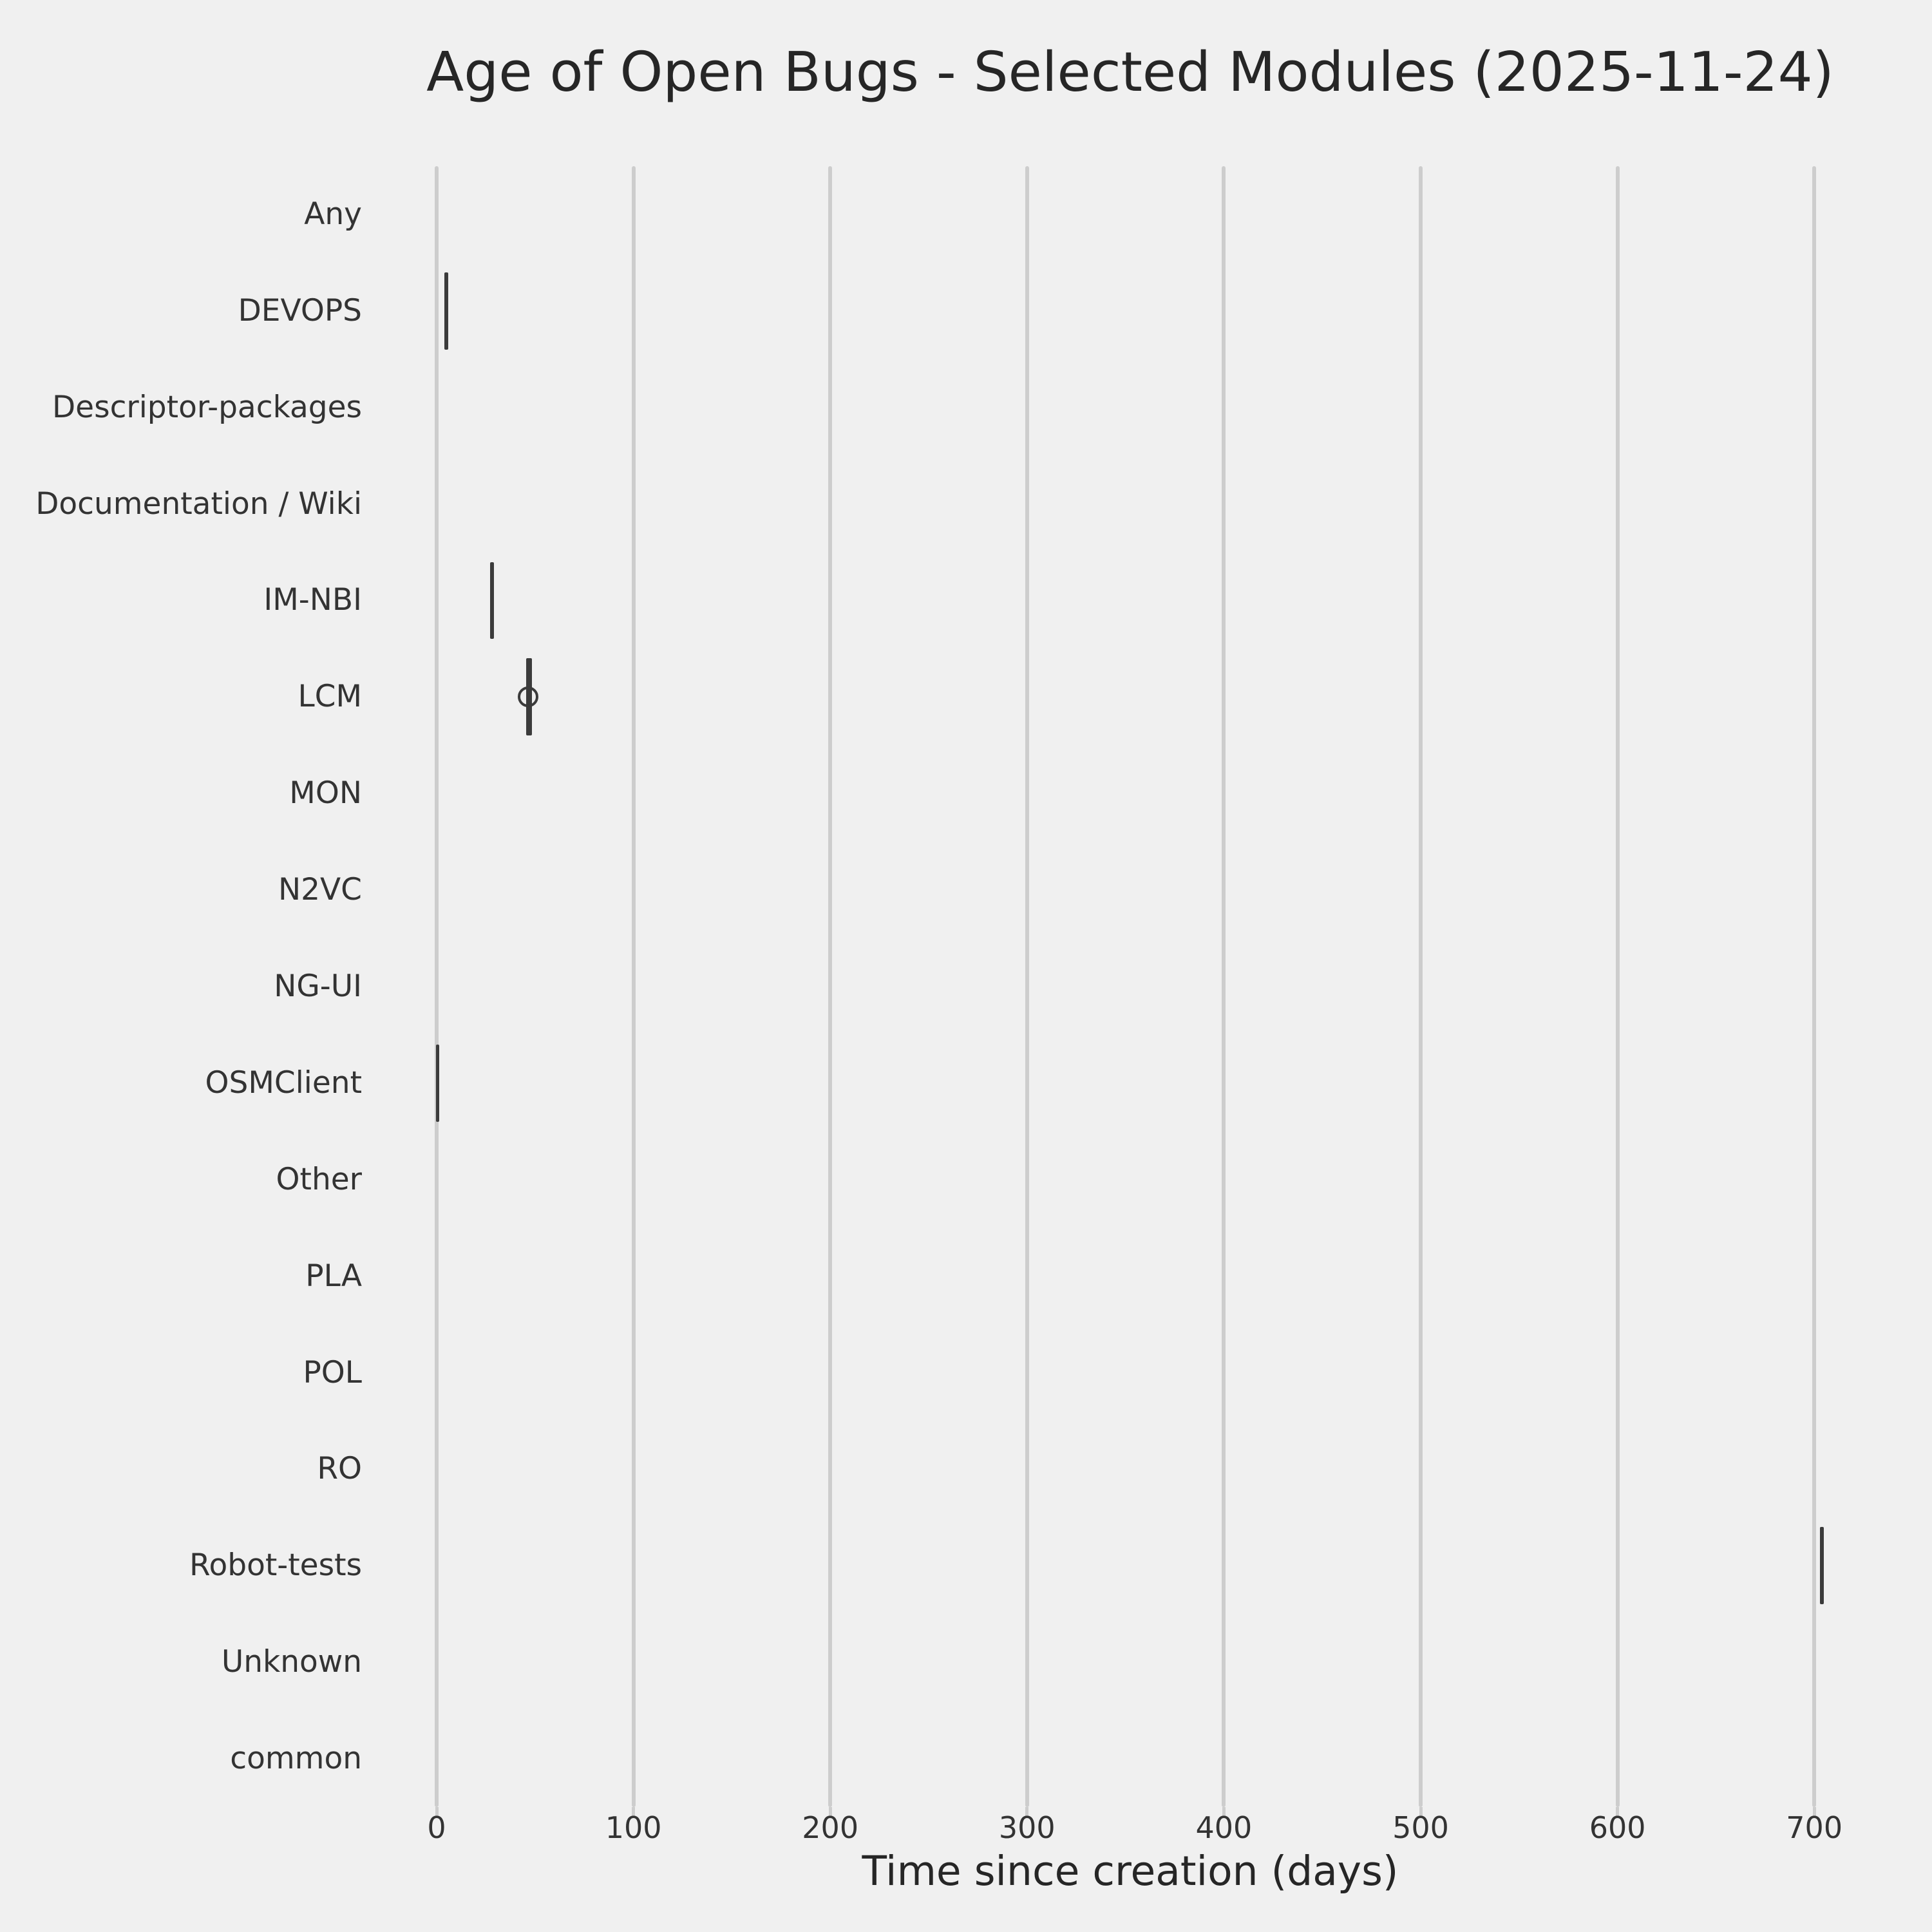 The width and height of the screenshot is (1932, 1932). Describe the element at coordinates (333, 214) in the screenshot. I see `y-tick-label: Any` at that location.